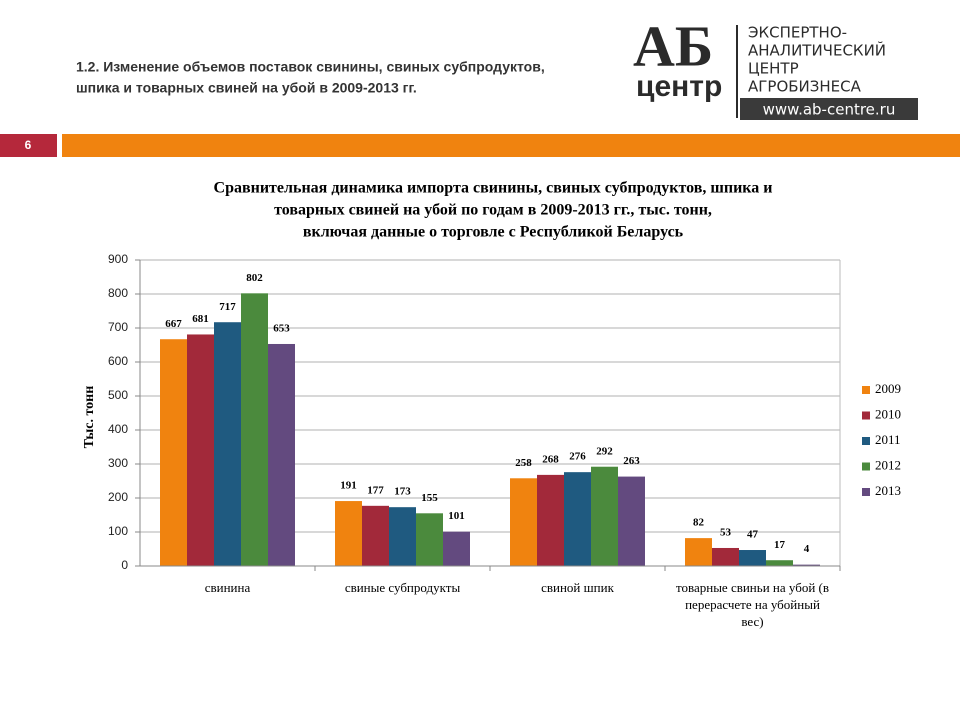 This screenshot has height=720, width=960. I want to click on y-tick-label: 400, so click(118, 429).